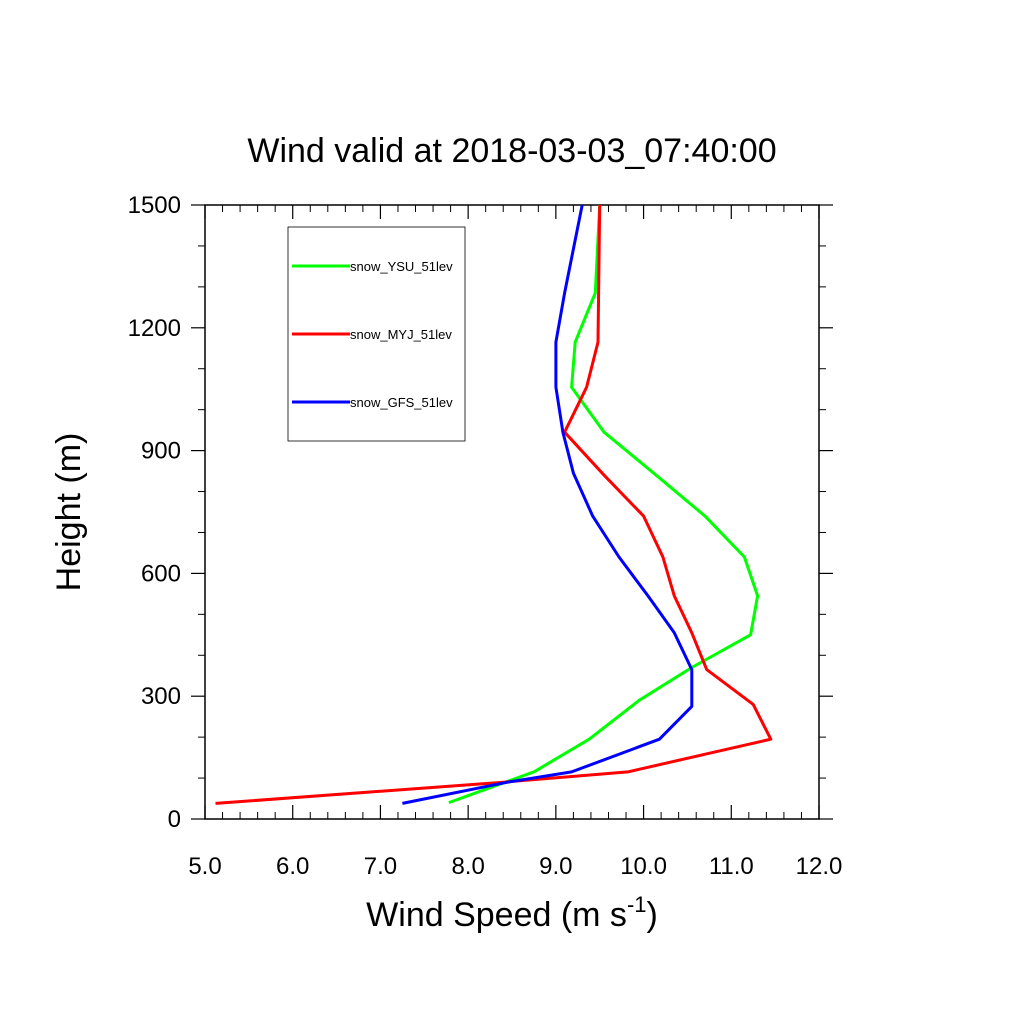 The height and width of the screenshot is (1024, 1024). Describe the element at coordinates (401, 266) in the screenshot. I see `legend-label: snow_YSU_51lev` at that location.